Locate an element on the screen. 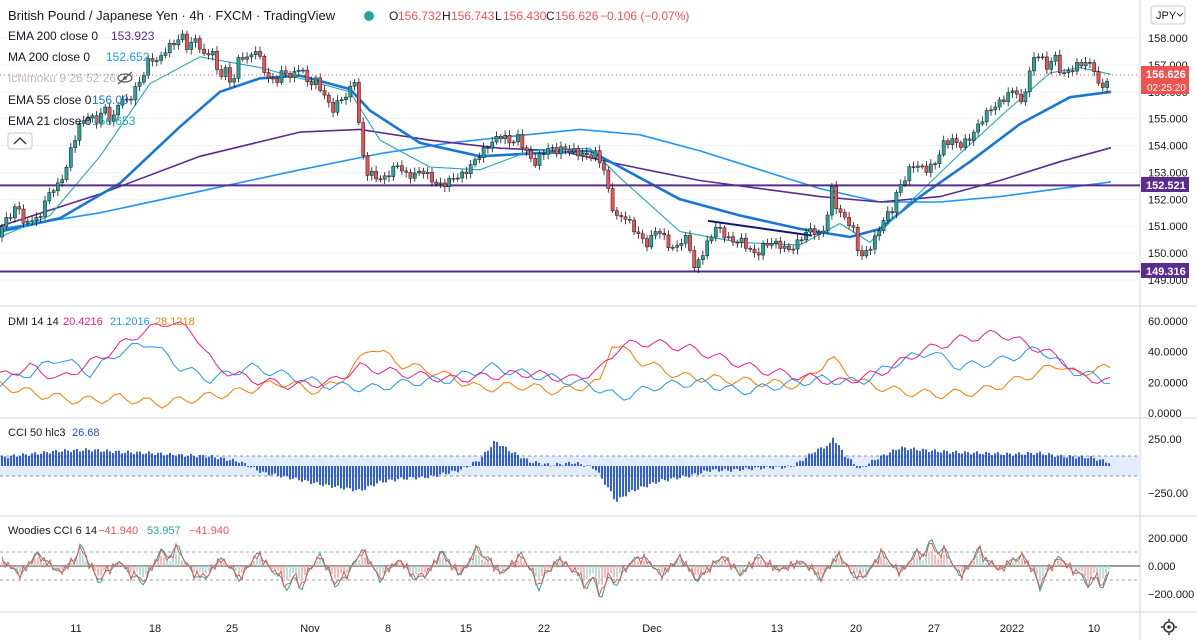 This screenshot has height=640, width=1197. time-tick-label: 10 is located at coordinates (1094, 629).